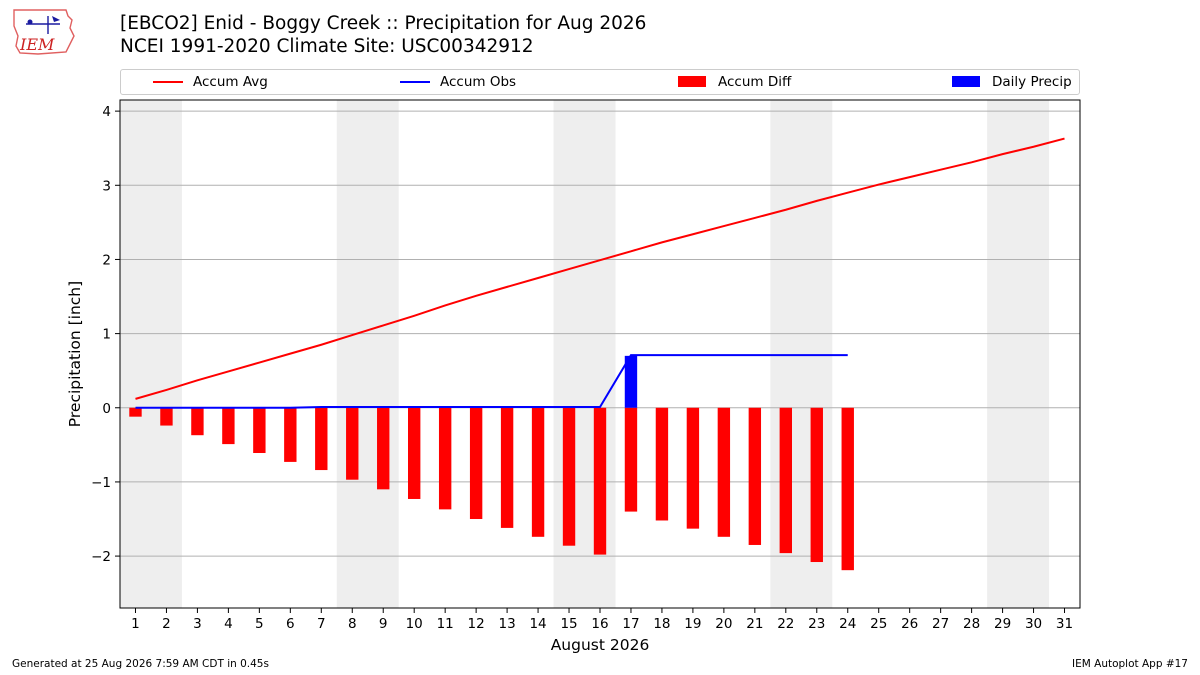 The height and width of the screenshot is (675, 1200). What do you see at coordinates (43, 32) in the screenshot?
I see `iem-logo: IEM` at bounding box center [43, 32].